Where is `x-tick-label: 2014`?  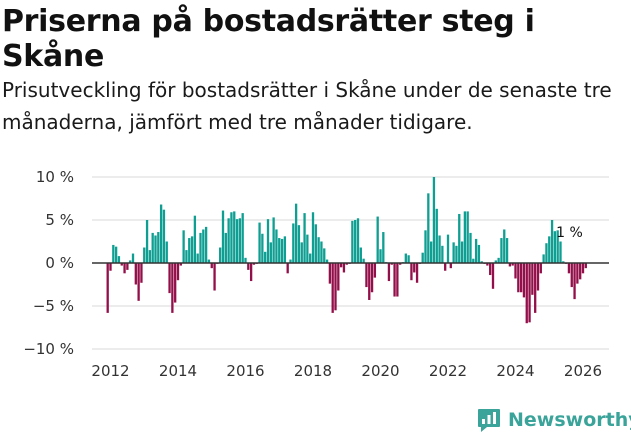 x-tick-label: 2014 is located at coordinates (178, 371).